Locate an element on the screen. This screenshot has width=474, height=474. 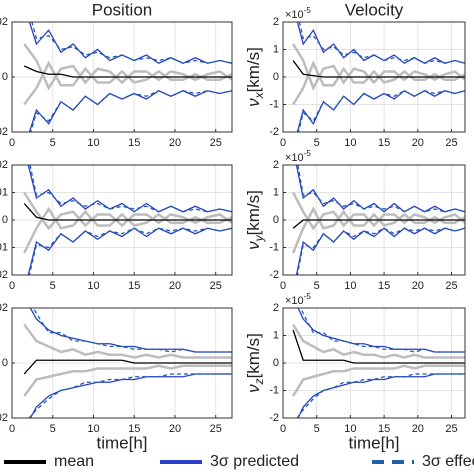
y-axis-subscript: y is located at coordinates (259, 238).